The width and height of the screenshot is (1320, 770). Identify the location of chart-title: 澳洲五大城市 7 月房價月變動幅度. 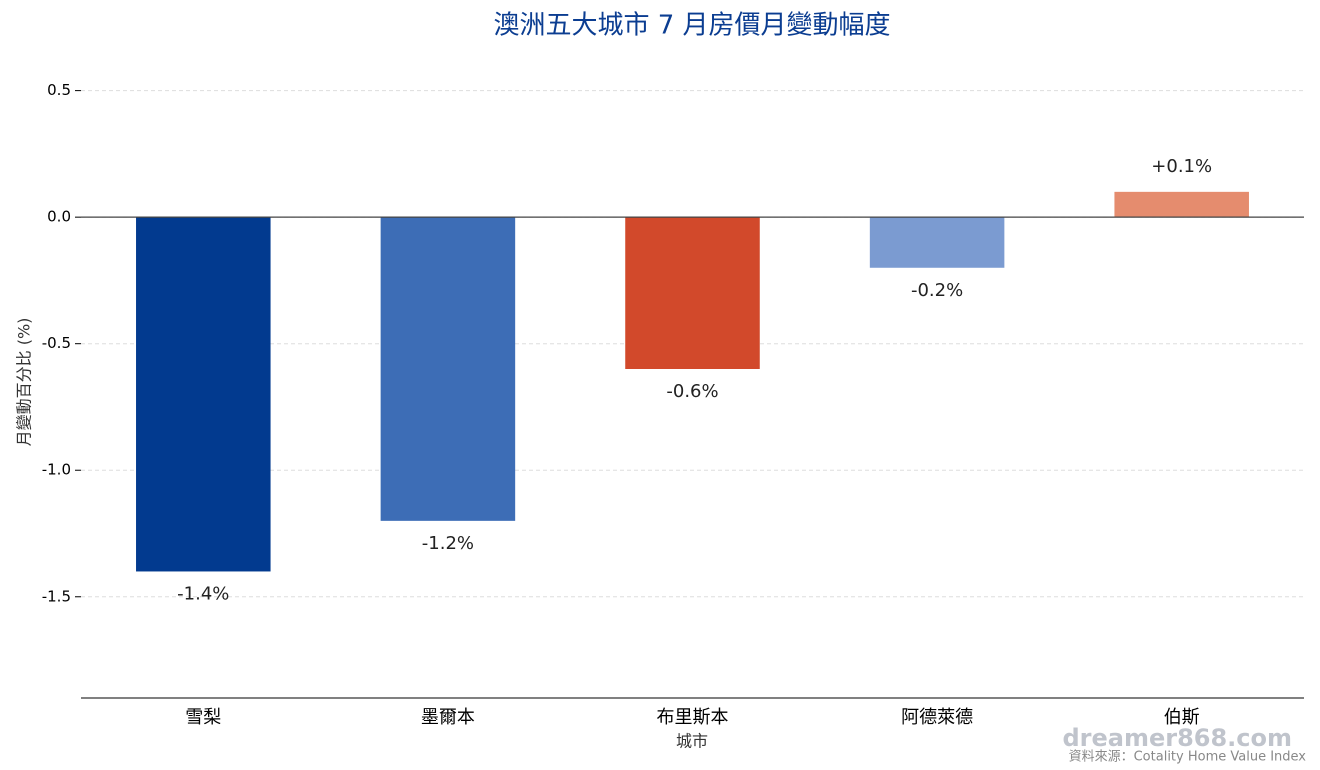
(691, 26).